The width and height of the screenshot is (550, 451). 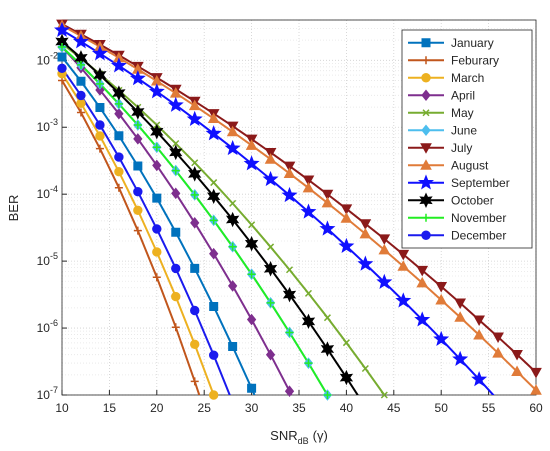 What do you see at coordinates (347, 408) in the screenshot?
I see `x-tick-label: 40` at bounding box center [347, 408].